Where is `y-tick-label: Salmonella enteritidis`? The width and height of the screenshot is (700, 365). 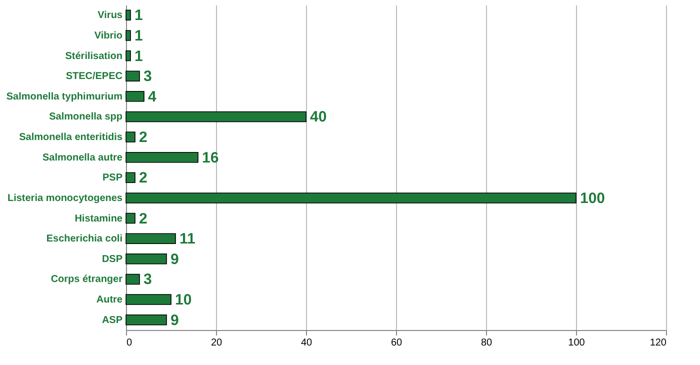
y-tick-label: Salmonella enteritidis is located at coordinates (71, 138).